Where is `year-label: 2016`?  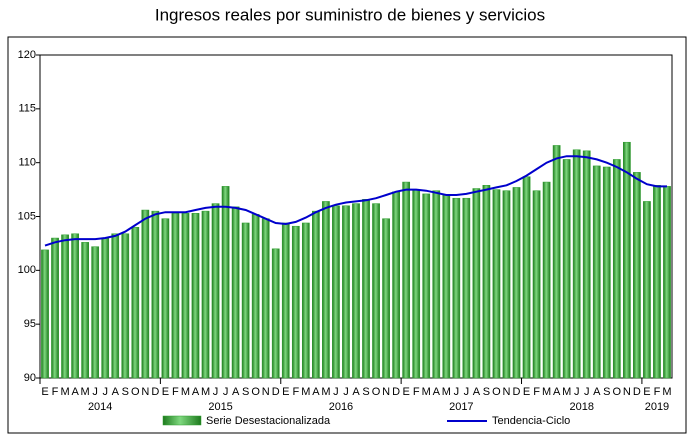
year-label: 2016 is located at coordinates (341, 407).